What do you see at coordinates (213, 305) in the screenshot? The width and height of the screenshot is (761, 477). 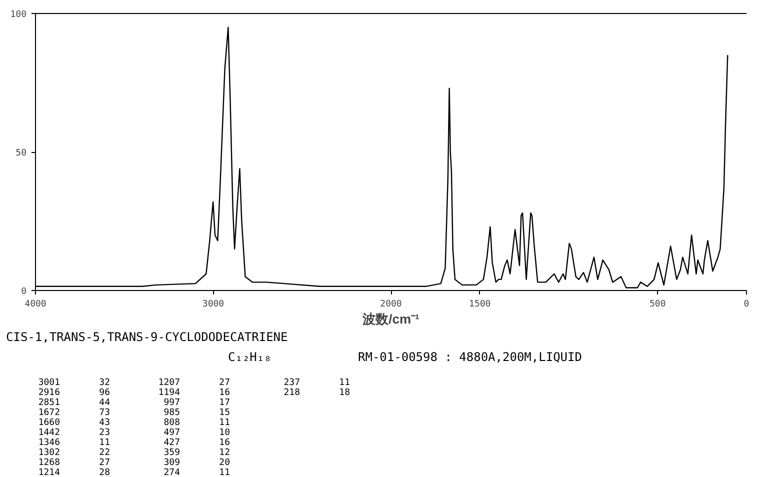 I see `x-tick-label: 3000` at bounding box center [213, 305].